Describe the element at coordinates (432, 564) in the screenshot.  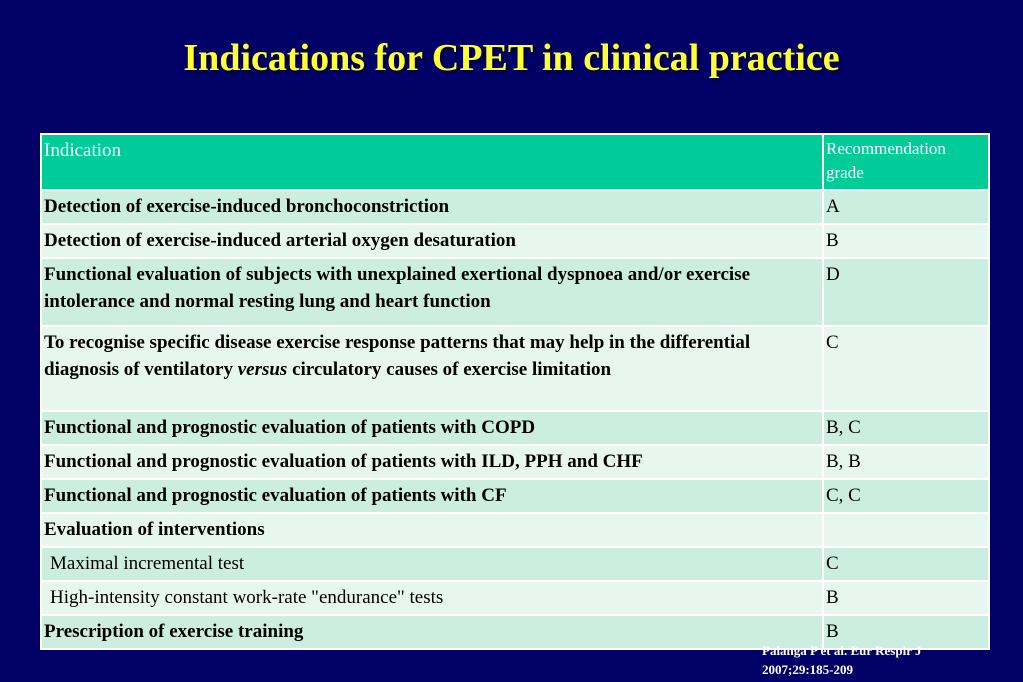
I see `indication-cell: Maximal incremental test` at that location.